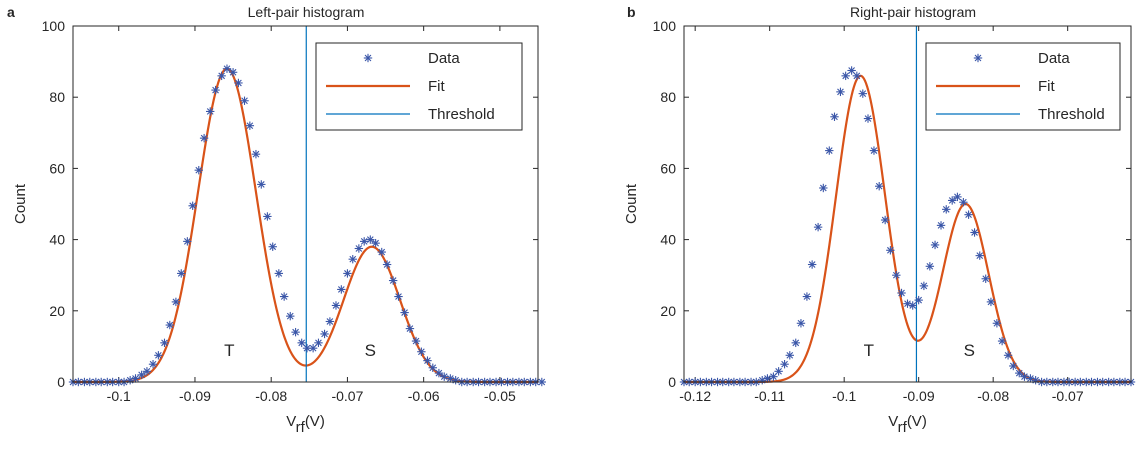 This screenshot has height=450, width=1140. What do you see at coordinates (913, 12) in the screenshot?
I see `panel-b-title: Right-pair histogram` at bounding box center [913, 12].